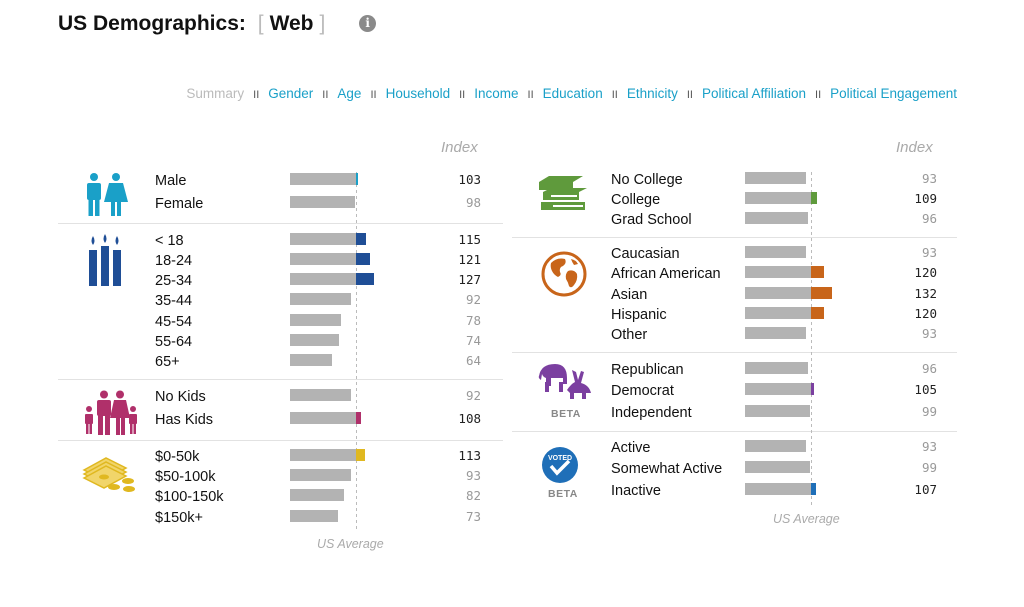  What do you see at coordinates (929, 333) in the screenshot?
I see `index-value-other: 93` at bounding box center [929, 333].